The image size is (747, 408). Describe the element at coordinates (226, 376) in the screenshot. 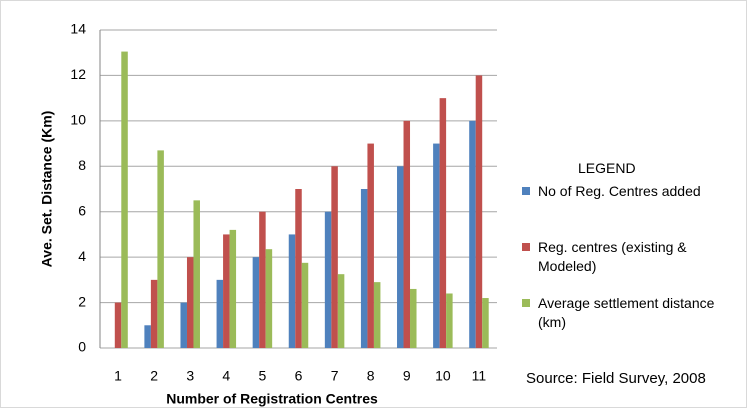

I see `x-tick-label: 4` at that location.